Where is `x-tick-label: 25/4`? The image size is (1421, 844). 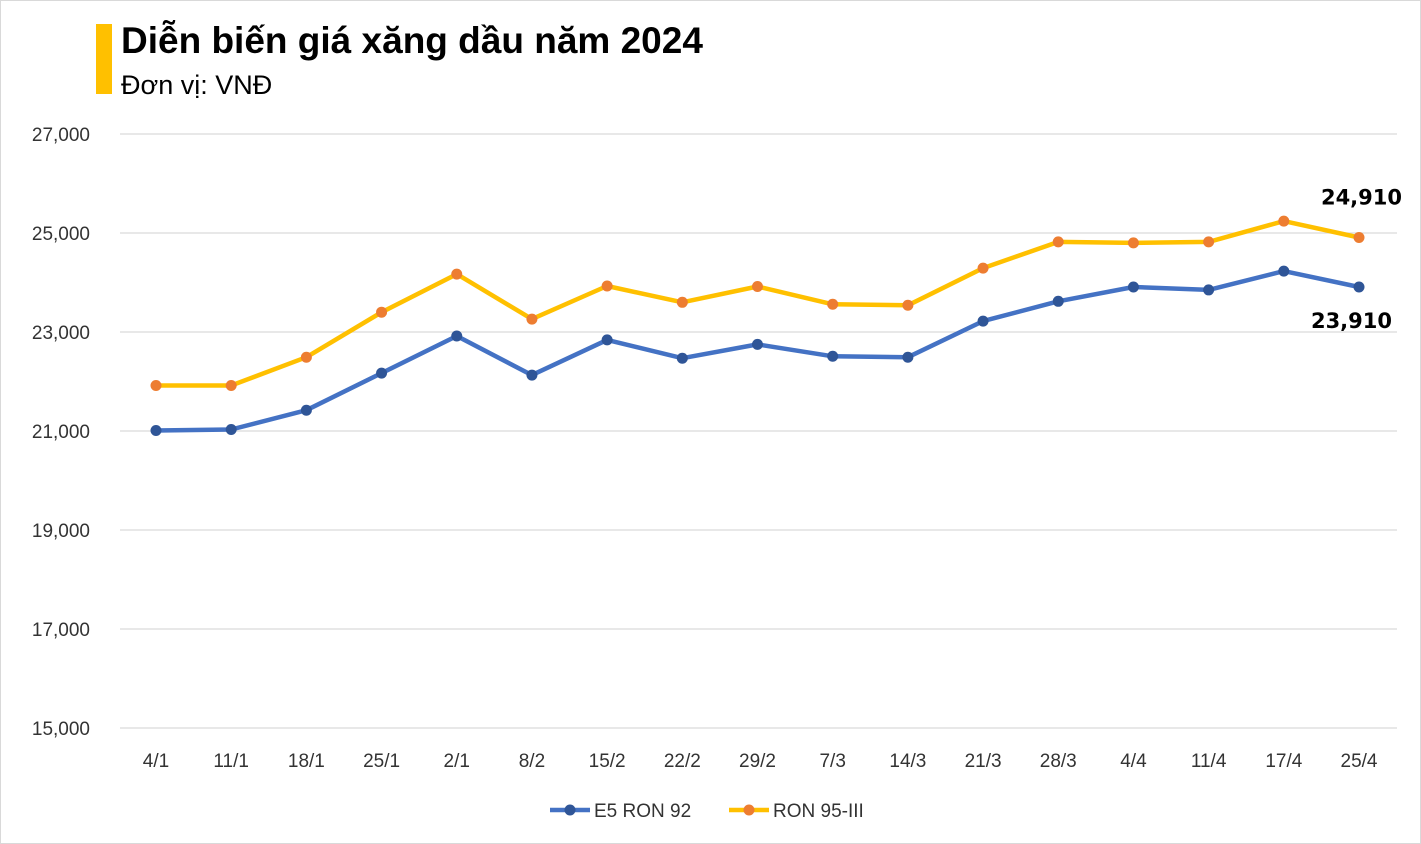
x-tick-label: 25/4 is located at coordinates (1359, 761).